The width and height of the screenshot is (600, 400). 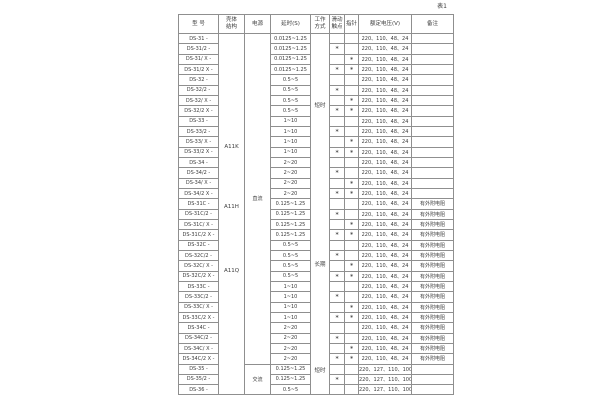 What do you see at coordinates (198, 131) in the screenshot?
I see `model-cell: DS-33/2 -` at bounding box center [198, 131].